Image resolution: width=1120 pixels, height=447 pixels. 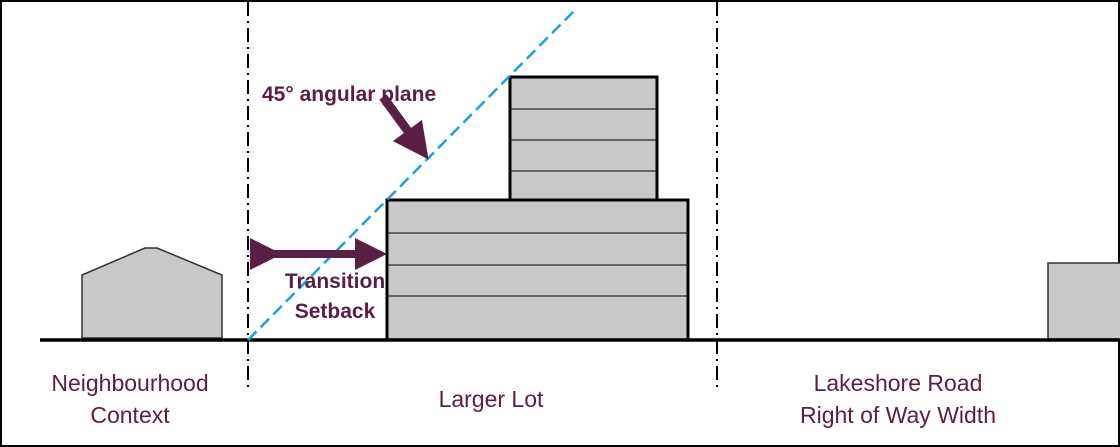 What do you see at coordinates (491, 399) in the screenshot?
I see `zone-label: Larger Lot` at bounding box center [491, 399].